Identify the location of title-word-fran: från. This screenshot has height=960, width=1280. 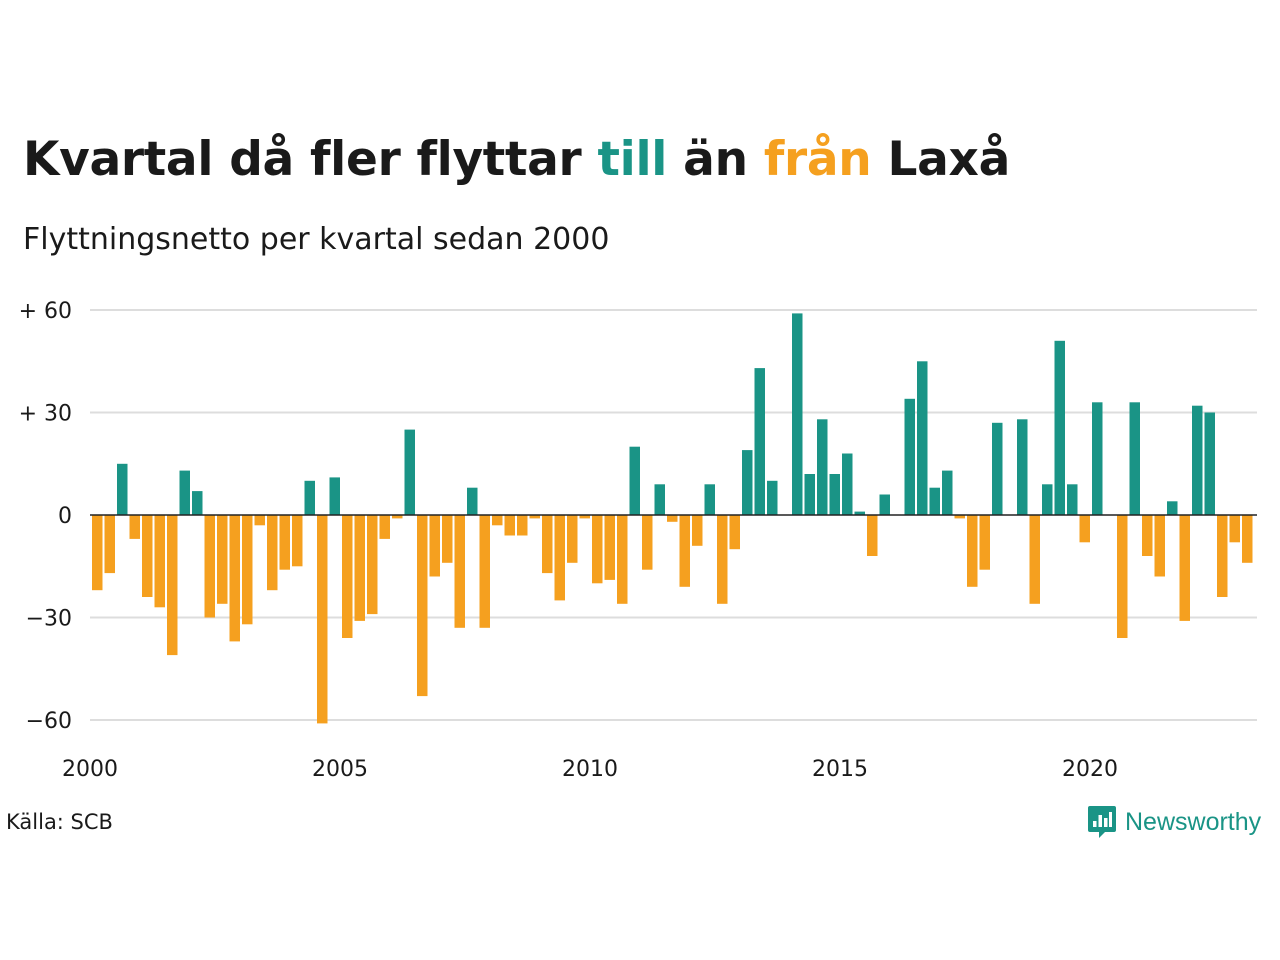
(817, 159).